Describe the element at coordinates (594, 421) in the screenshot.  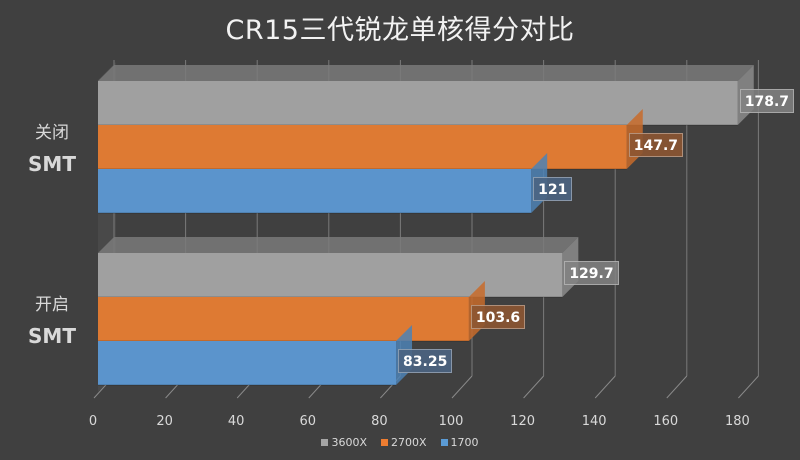
I see `x-tick-label: 140` at that location.